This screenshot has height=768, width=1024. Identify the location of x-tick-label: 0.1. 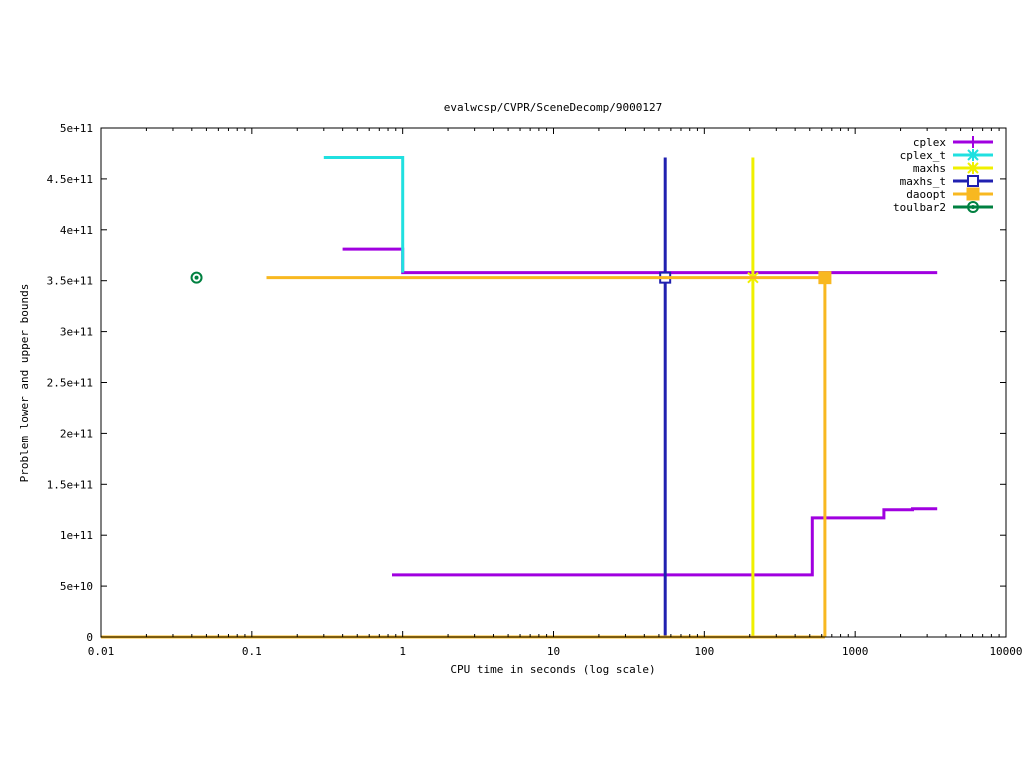
(252, 651).